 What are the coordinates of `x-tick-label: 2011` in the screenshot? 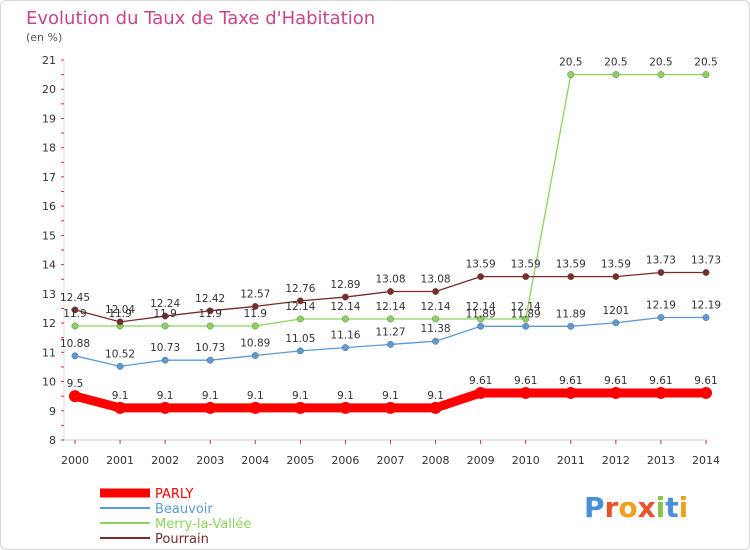 It's located at (571, 460).